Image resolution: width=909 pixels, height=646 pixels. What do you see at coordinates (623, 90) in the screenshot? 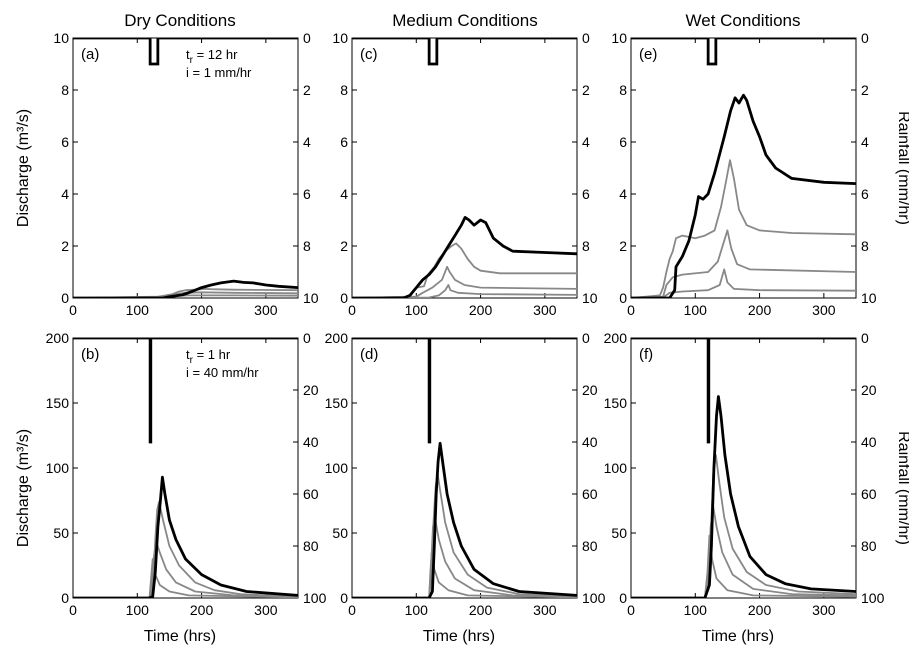
I see `y-tick-label: 8` at bounding box center [623, 90].